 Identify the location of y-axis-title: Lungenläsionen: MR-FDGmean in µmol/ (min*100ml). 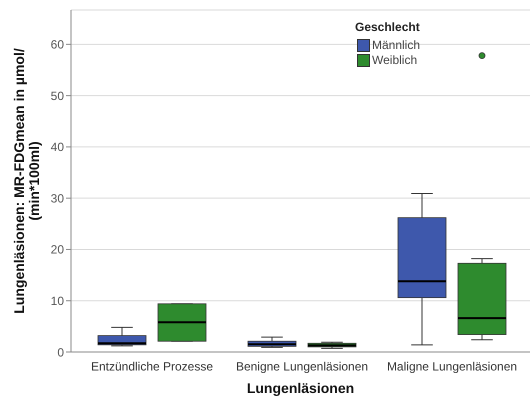
(26, 181).